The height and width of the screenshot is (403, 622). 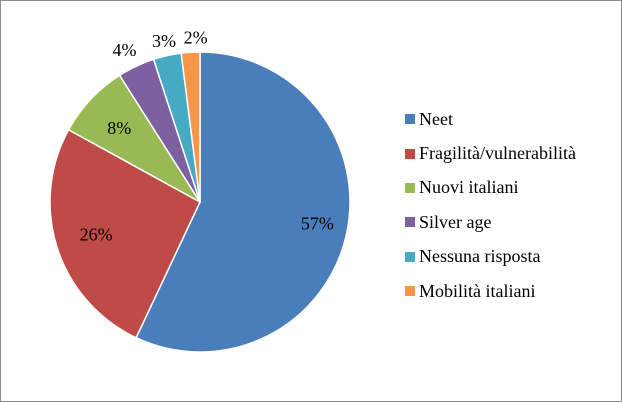 What do you see at coordinates (469, 187) in the screenshot?
I see `legend-label: Nuovi italiani` at bounding box center [469, 187].